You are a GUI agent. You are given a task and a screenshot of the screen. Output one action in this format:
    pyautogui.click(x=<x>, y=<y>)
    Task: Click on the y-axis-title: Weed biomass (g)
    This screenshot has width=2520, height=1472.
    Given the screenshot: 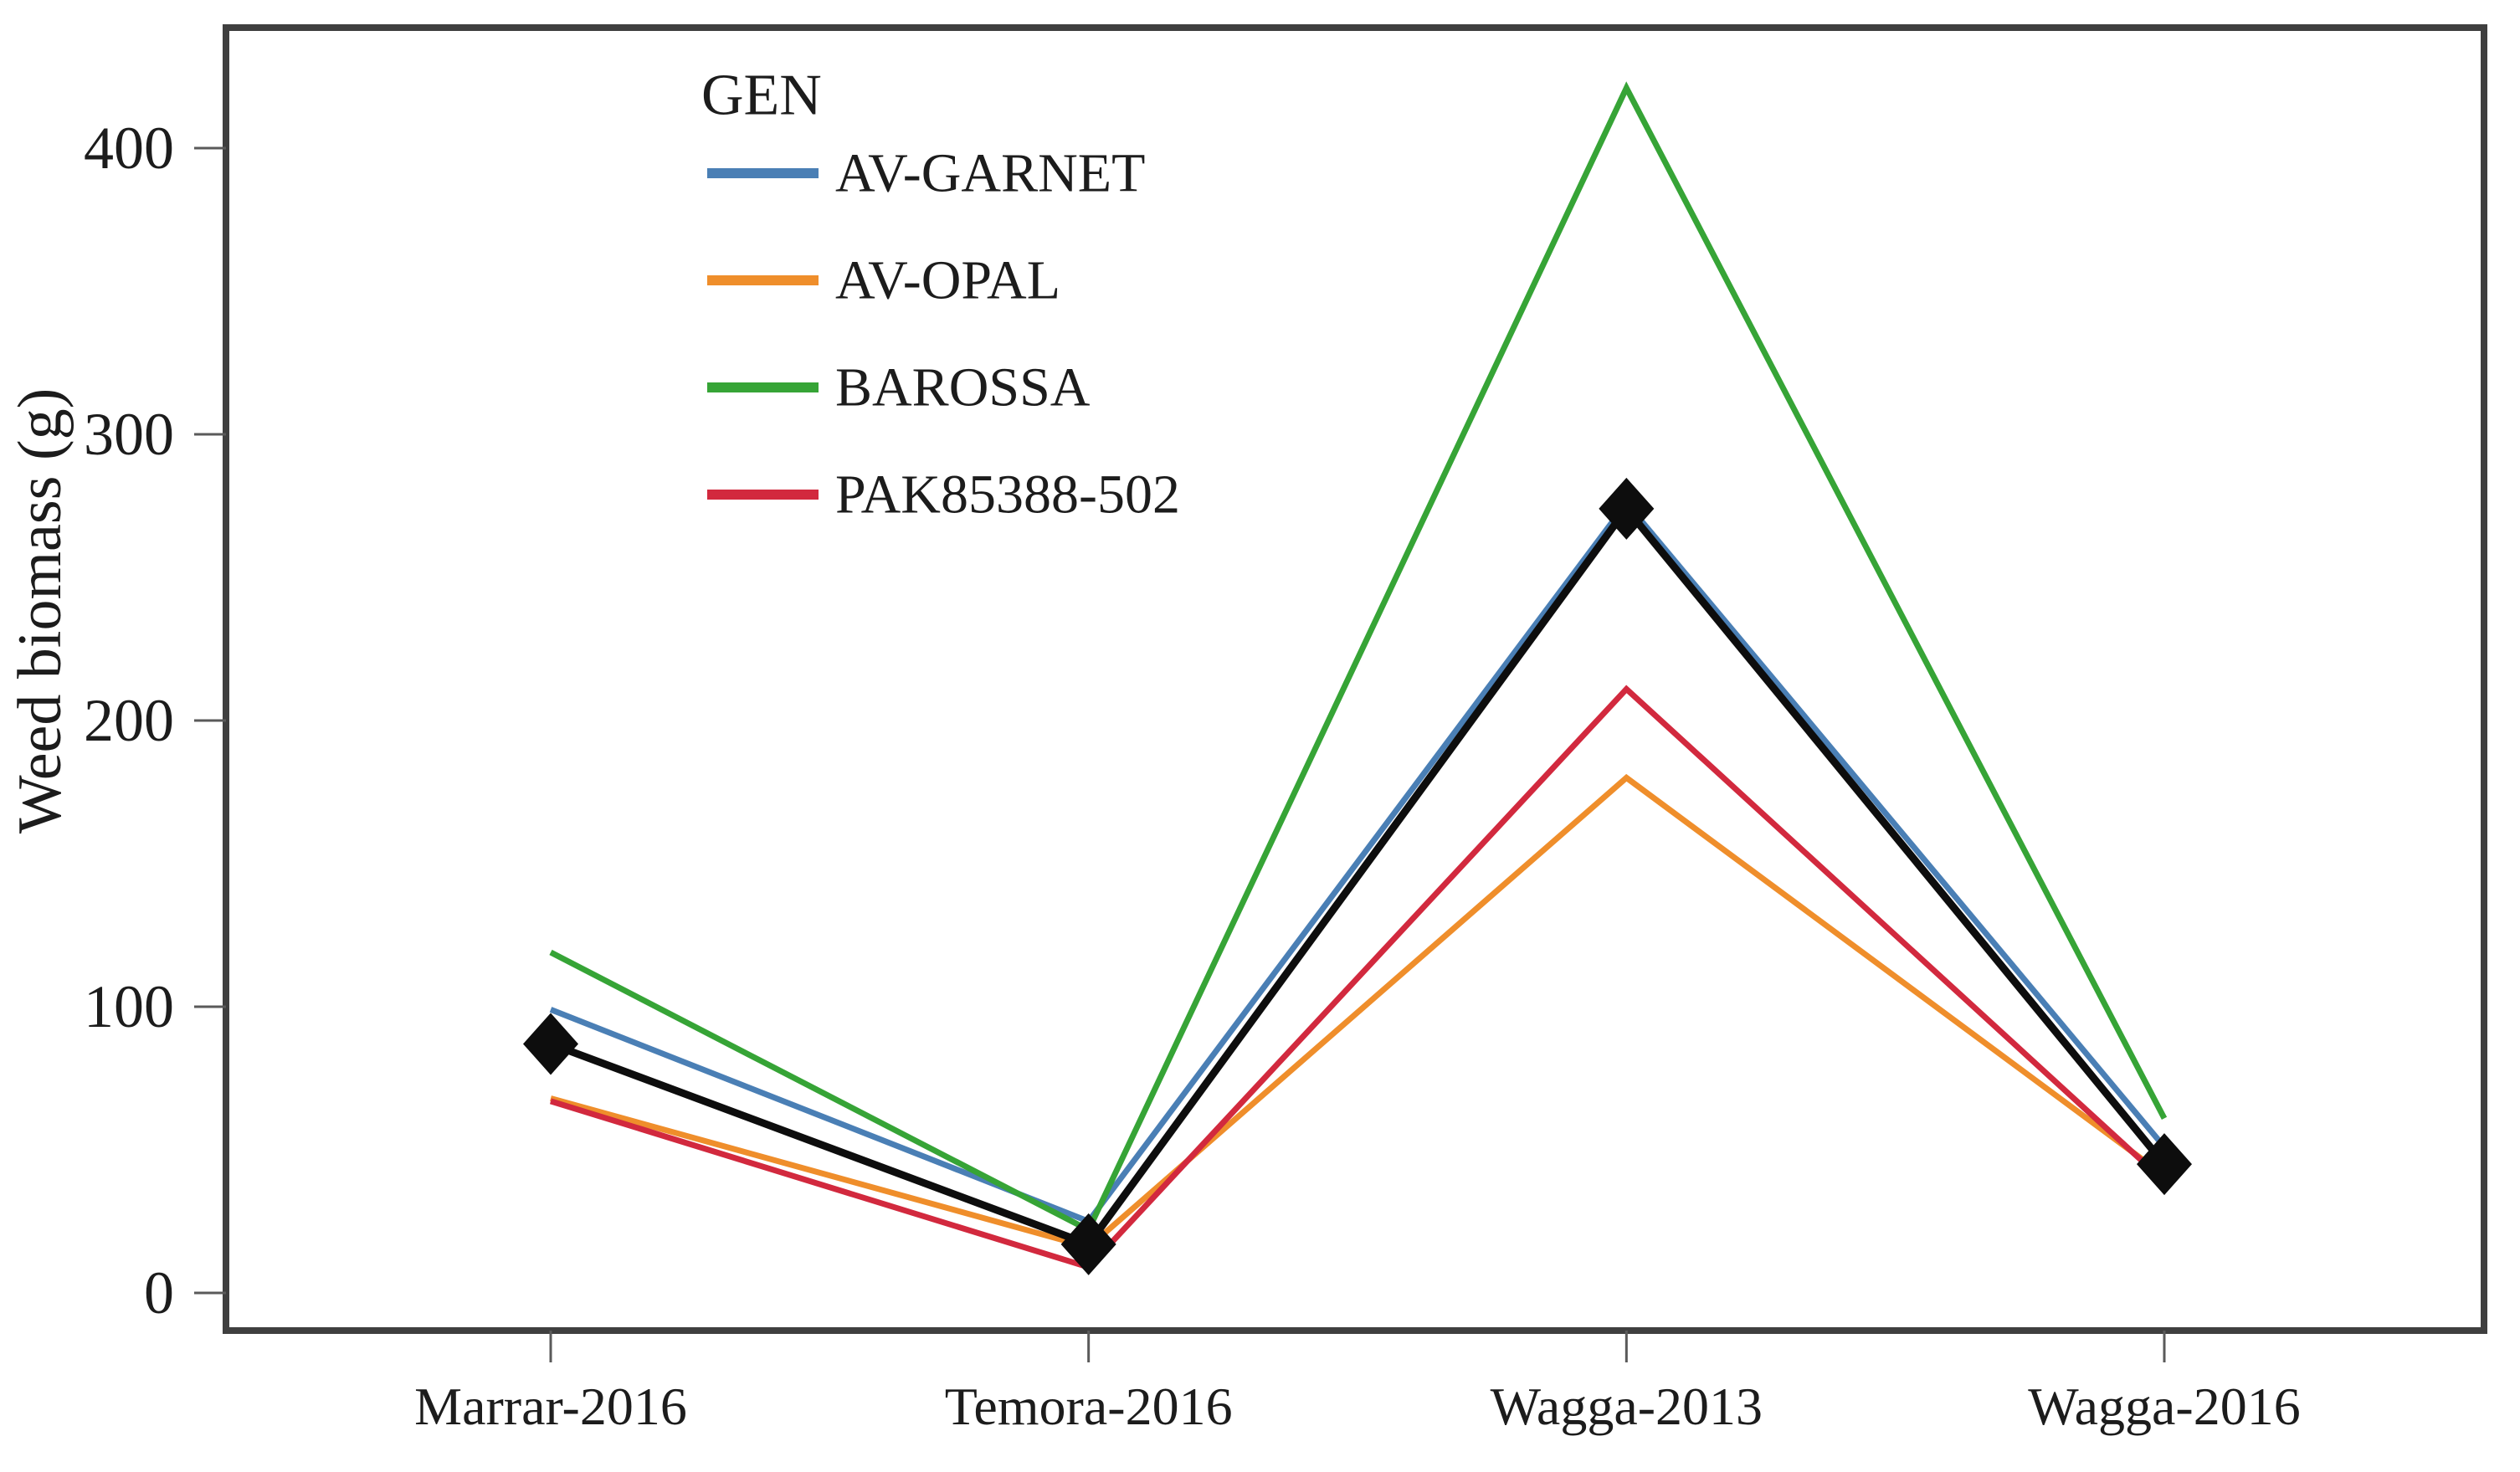 What is the action you would take?
    pyautogui.click(x=40, y=610)
    